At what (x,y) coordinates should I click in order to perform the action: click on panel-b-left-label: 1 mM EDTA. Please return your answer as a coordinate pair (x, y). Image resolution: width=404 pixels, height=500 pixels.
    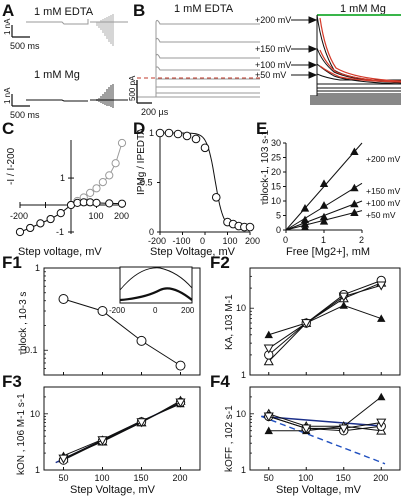
    Looking at the image, I should click on (204, 9).